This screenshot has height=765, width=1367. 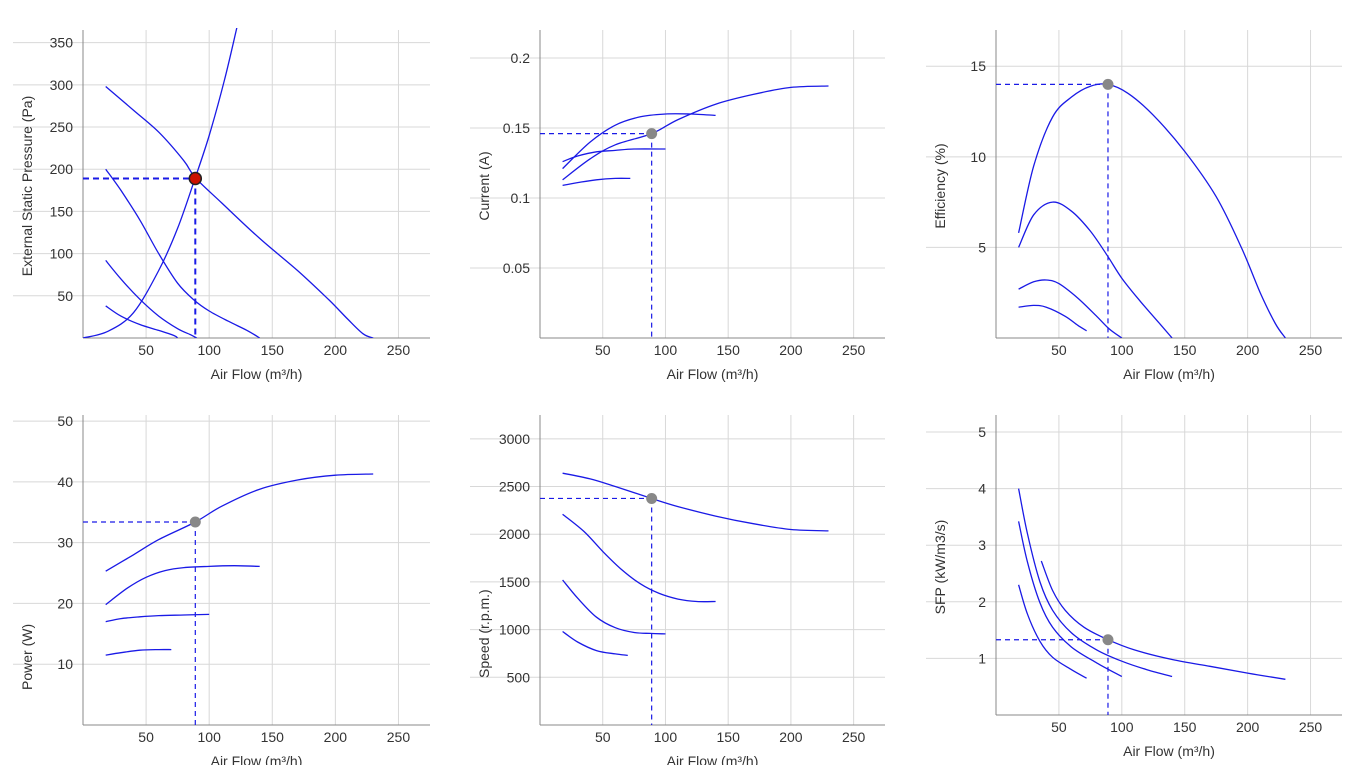 What do you see at coordinates (62, 85) in the screenshot?
I see `y-tick-label: 300` at bounding box center [62, 85].